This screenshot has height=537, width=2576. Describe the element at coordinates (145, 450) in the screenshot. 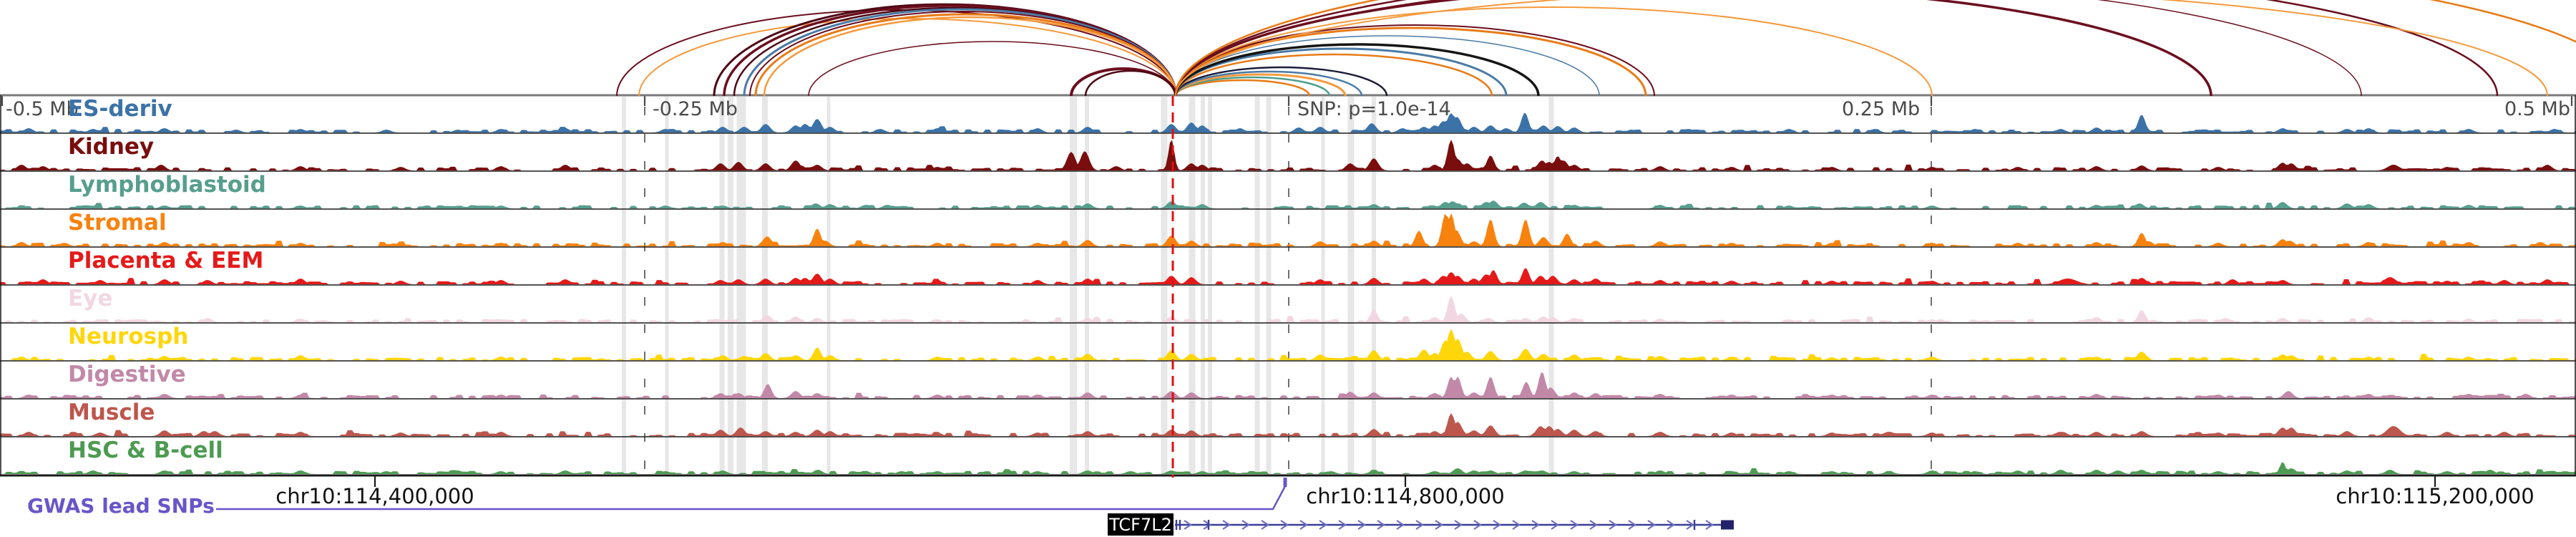

I see `track-label-hsc-b-cell: HSC & B-cell` at that location.